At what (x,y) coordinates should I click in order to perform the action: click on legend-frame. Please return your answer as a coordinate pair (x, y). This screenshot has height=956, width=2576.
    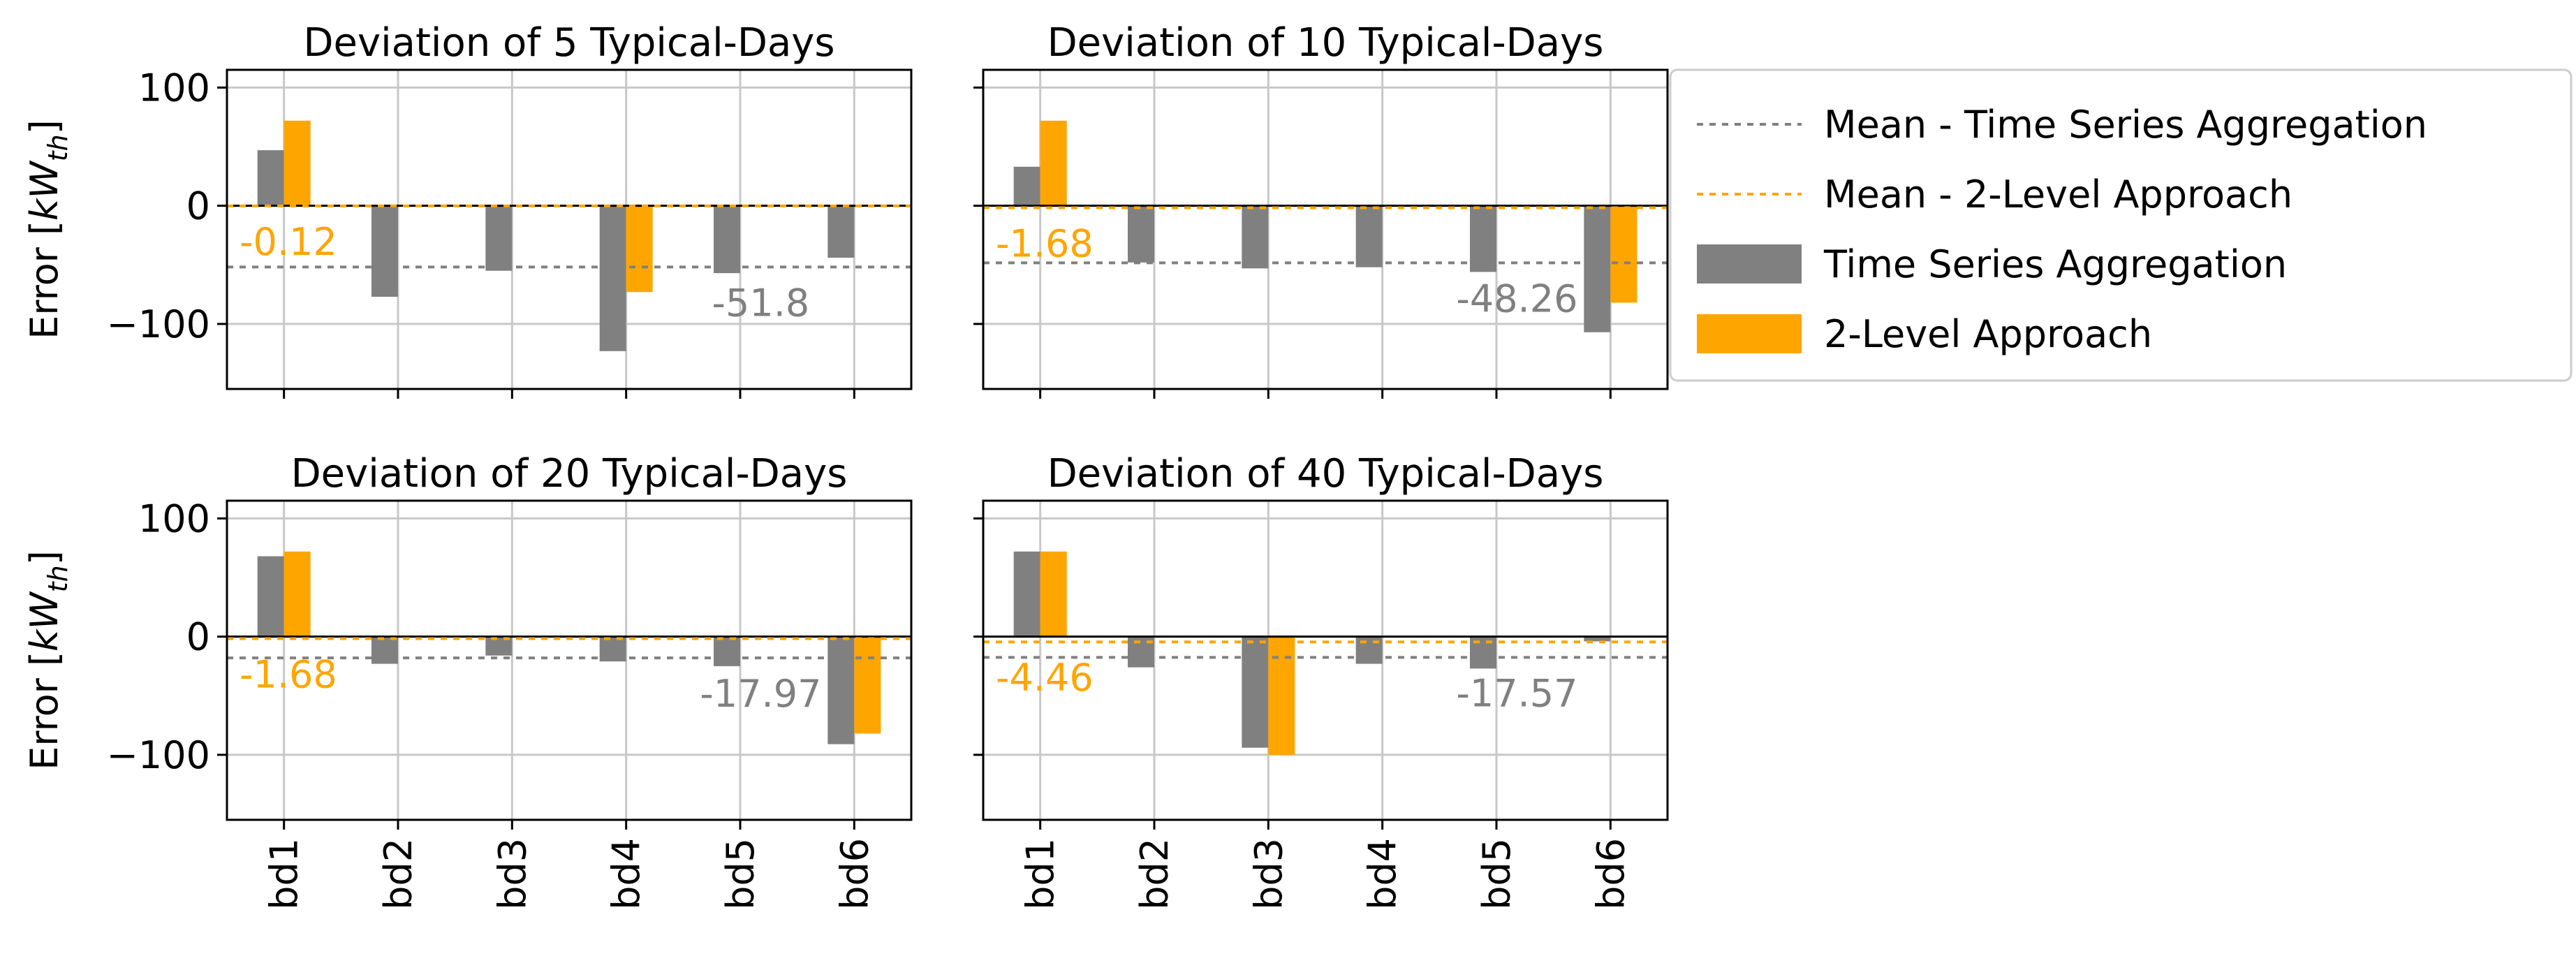
    Looking at the image, I should click on (2121, 225).